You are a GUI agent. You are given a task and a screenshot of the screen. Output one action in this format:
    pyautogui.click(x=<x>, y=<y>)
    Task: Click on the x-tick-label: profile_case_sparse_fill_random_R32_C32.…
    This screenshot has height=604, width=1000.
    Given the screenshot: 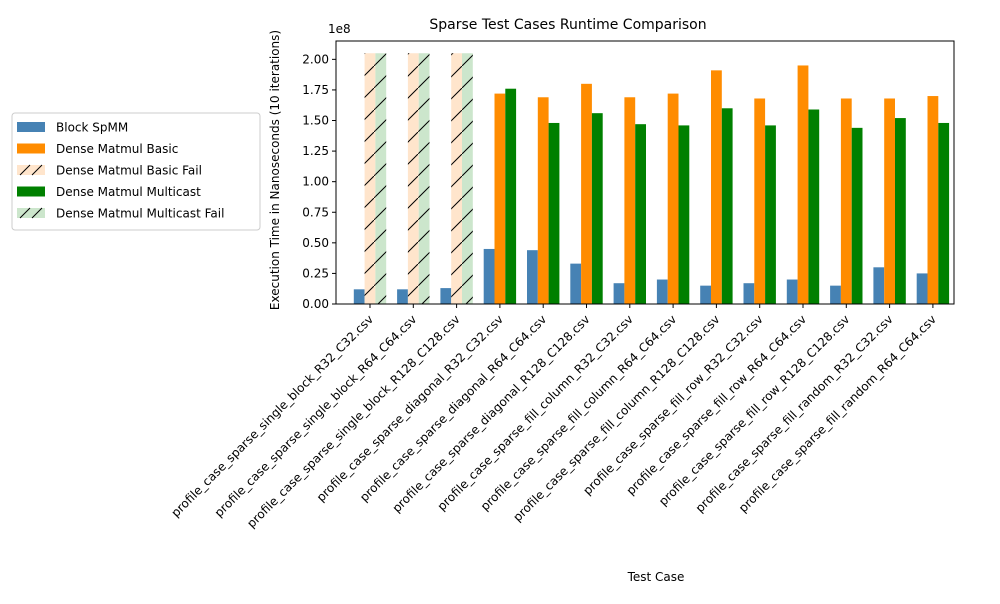 What is the action you would take?
    pyautogui.click(x=794, y=413)
    